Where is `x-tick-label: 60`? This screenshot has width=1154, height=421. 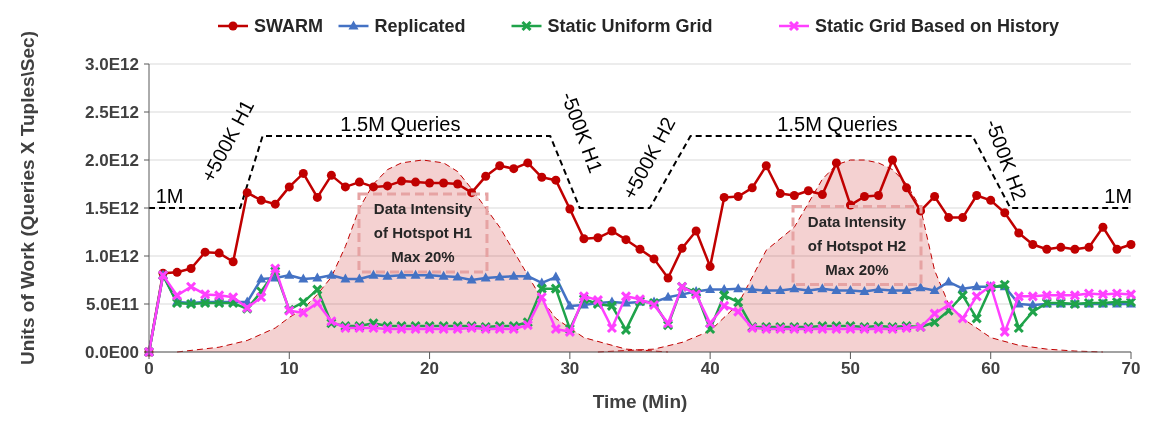
x-tick-label: 60 is located at coordinates (991, 368).